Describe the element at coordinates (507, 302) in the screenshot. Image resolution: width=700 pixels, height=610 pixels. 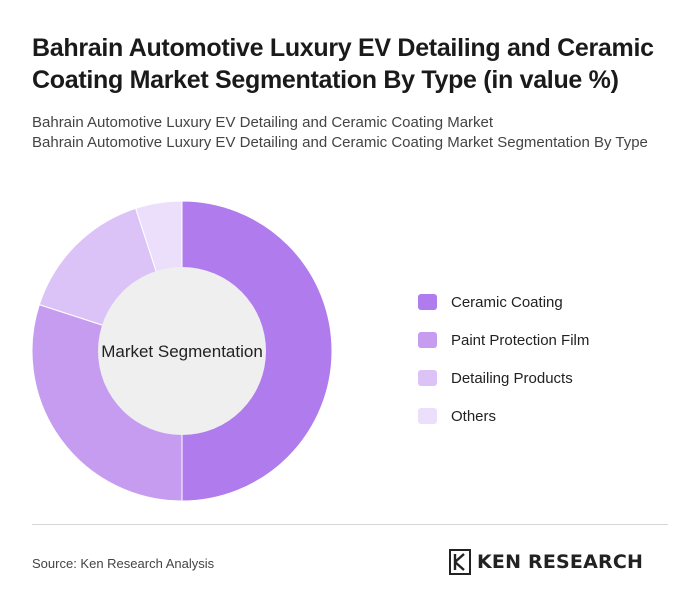
I see `legend-label-ceramic-coating: Ceramic Coating` at that location.